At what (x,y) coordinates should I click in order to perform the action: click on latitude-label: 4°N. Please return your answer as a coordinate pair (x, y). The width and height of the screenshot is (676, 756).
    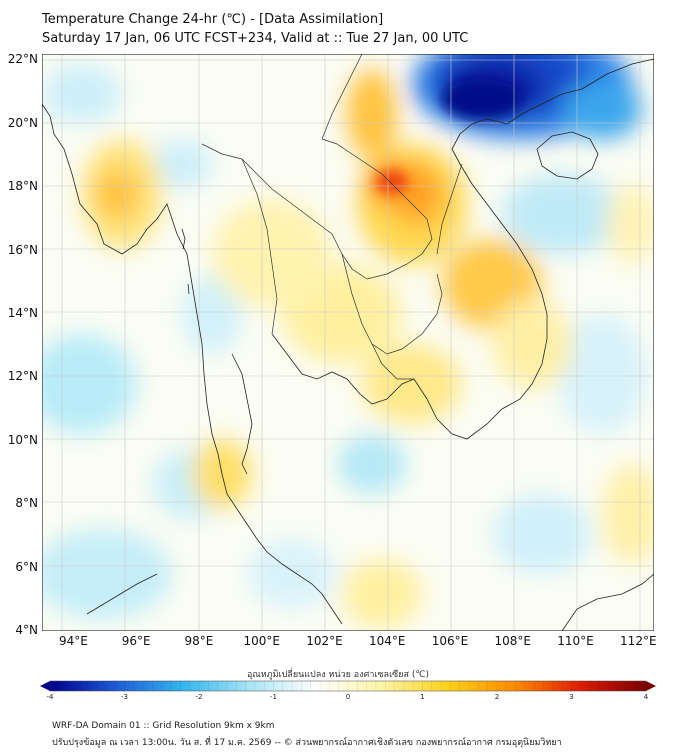
    Looking at the image, I should click on (26, 630).